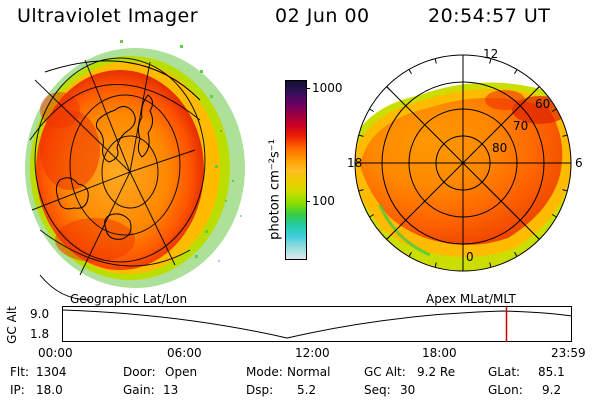  What do you see at coordinates (40, 314) in the screenshot?
I see `alt-tick-9: 9.0` at bounding box center [40, 314].